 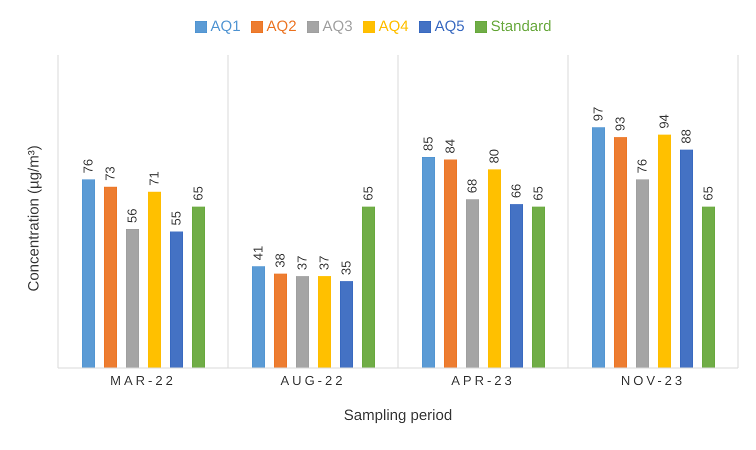 What do you see at coordinates (450, 146) in the screenshot?
I see `data-label: 84` at bounding box center [450, 146].